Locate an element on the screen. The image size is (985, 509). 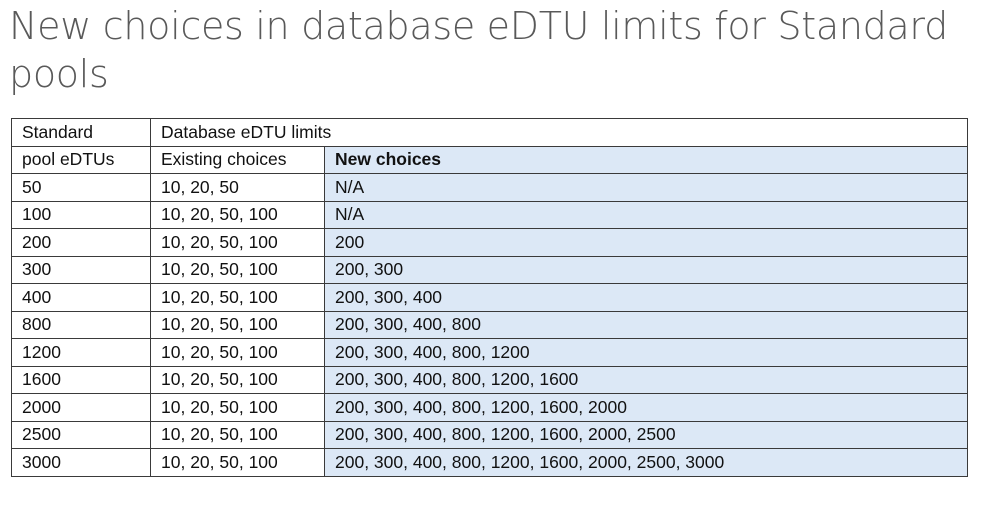
header-pool-line2: pool eDTUs is located at coordinates (81, 159).